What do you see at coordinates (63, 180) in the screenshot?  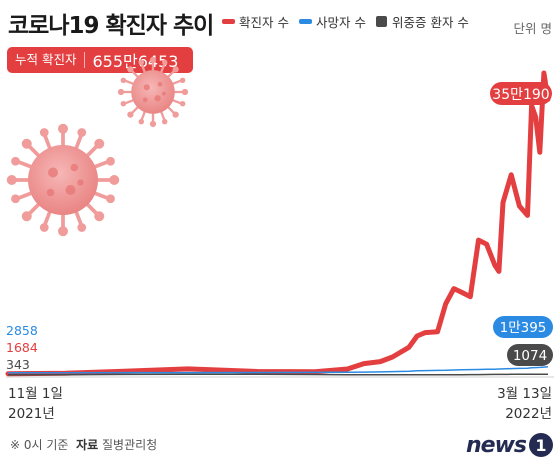 I see `virus-illustration-large` at bounding box center [63, 180].